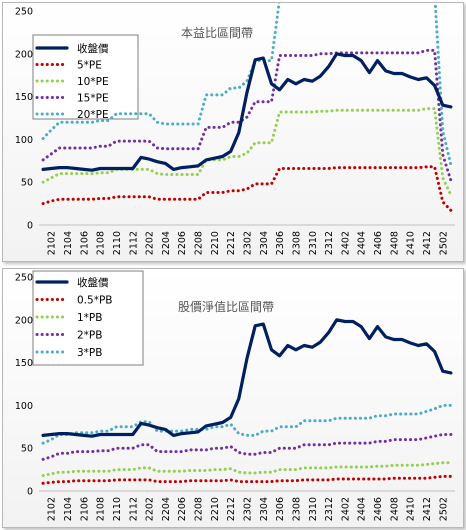 Image resolution: width=466 pixels, height=530 pixels. I want to click on pb-legend-label: 2*PB, so click(89, 336).